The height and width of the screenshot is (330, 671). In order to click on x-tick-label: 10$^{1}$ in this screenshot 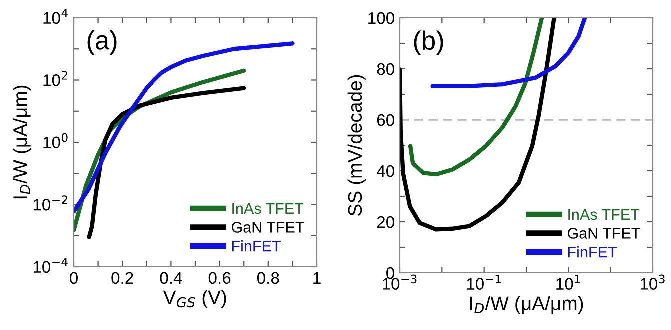, I will do `click(568, 282)`.